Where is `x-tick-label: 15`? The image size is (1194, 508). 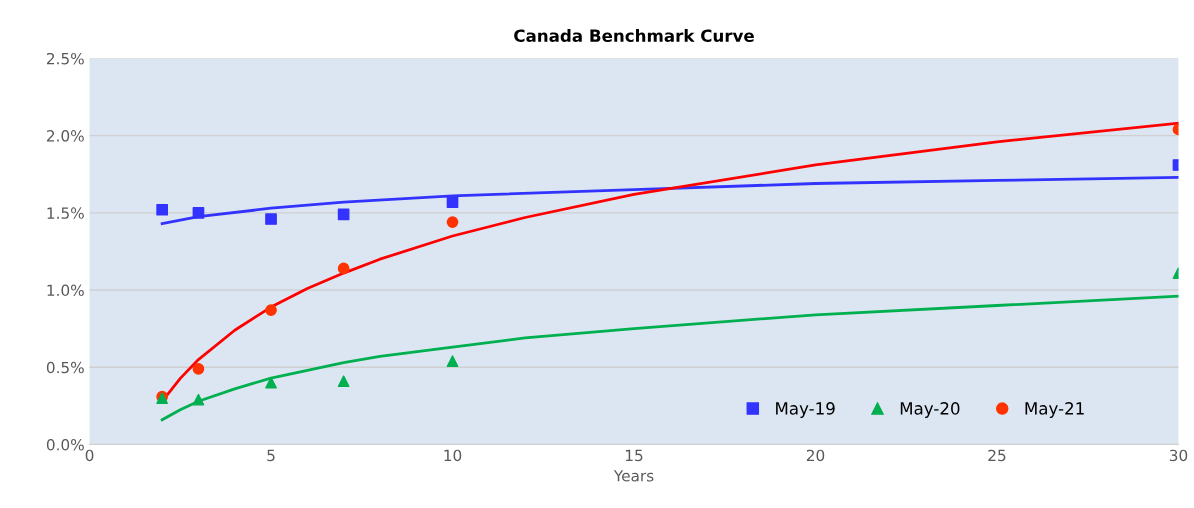 x-tick-label: 15 is located at coordinates (634, 455).